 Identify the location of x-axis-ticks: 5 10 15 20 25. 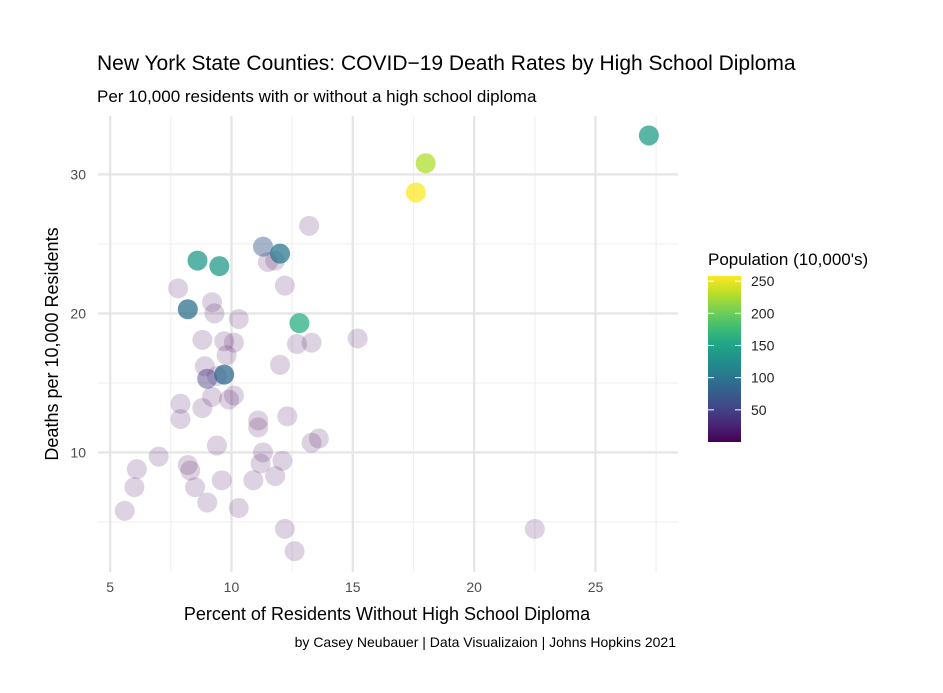
(354, 587).